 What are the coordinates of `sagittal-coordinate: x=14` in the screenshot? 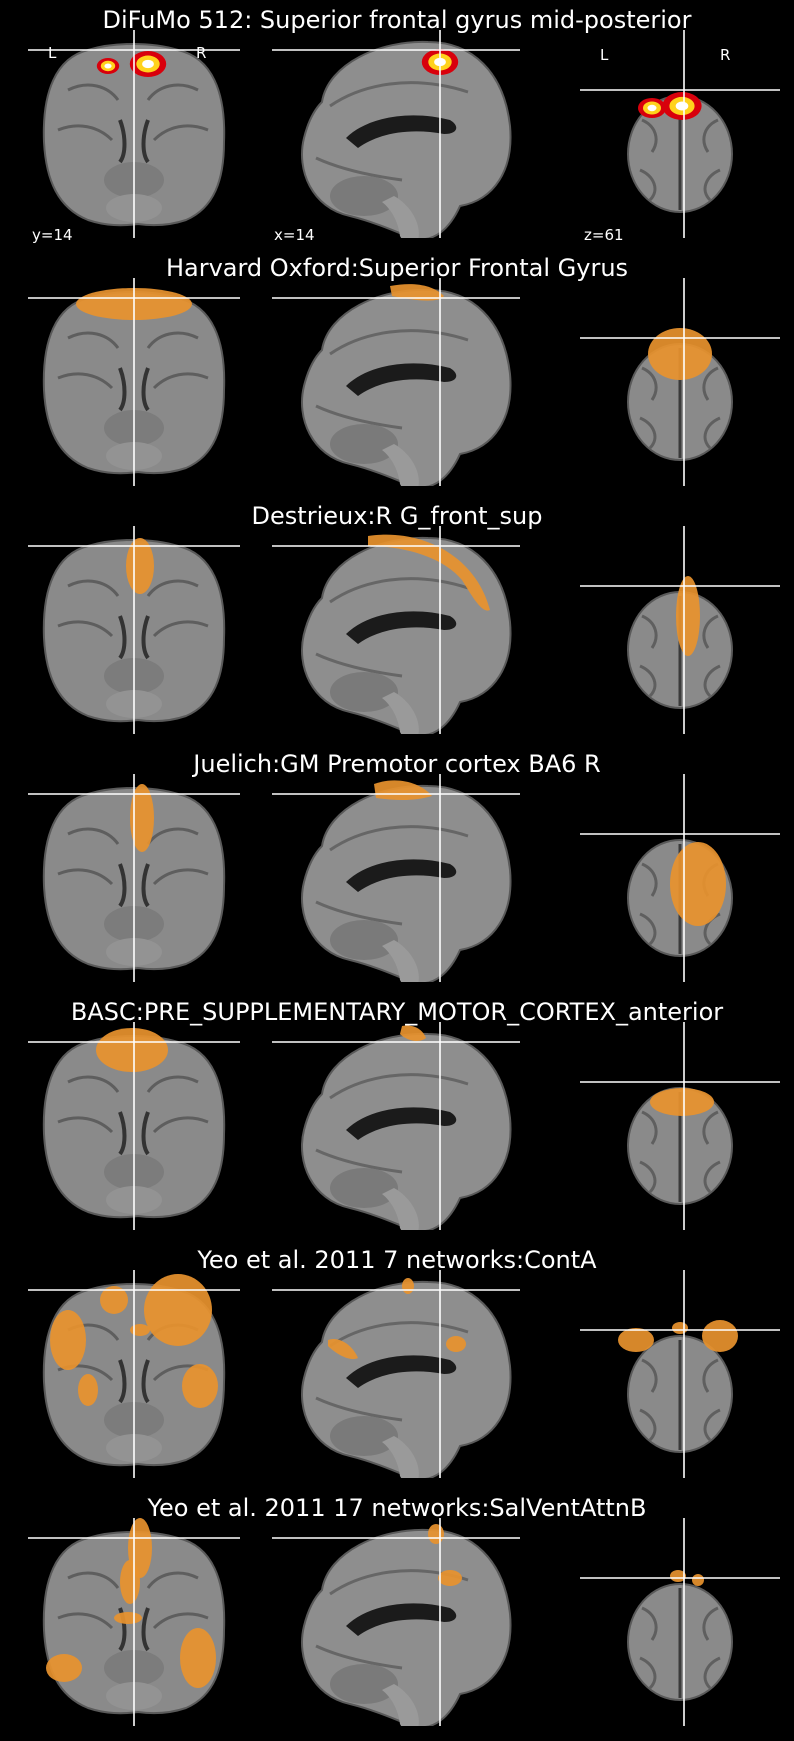 It's located at (294, 235).